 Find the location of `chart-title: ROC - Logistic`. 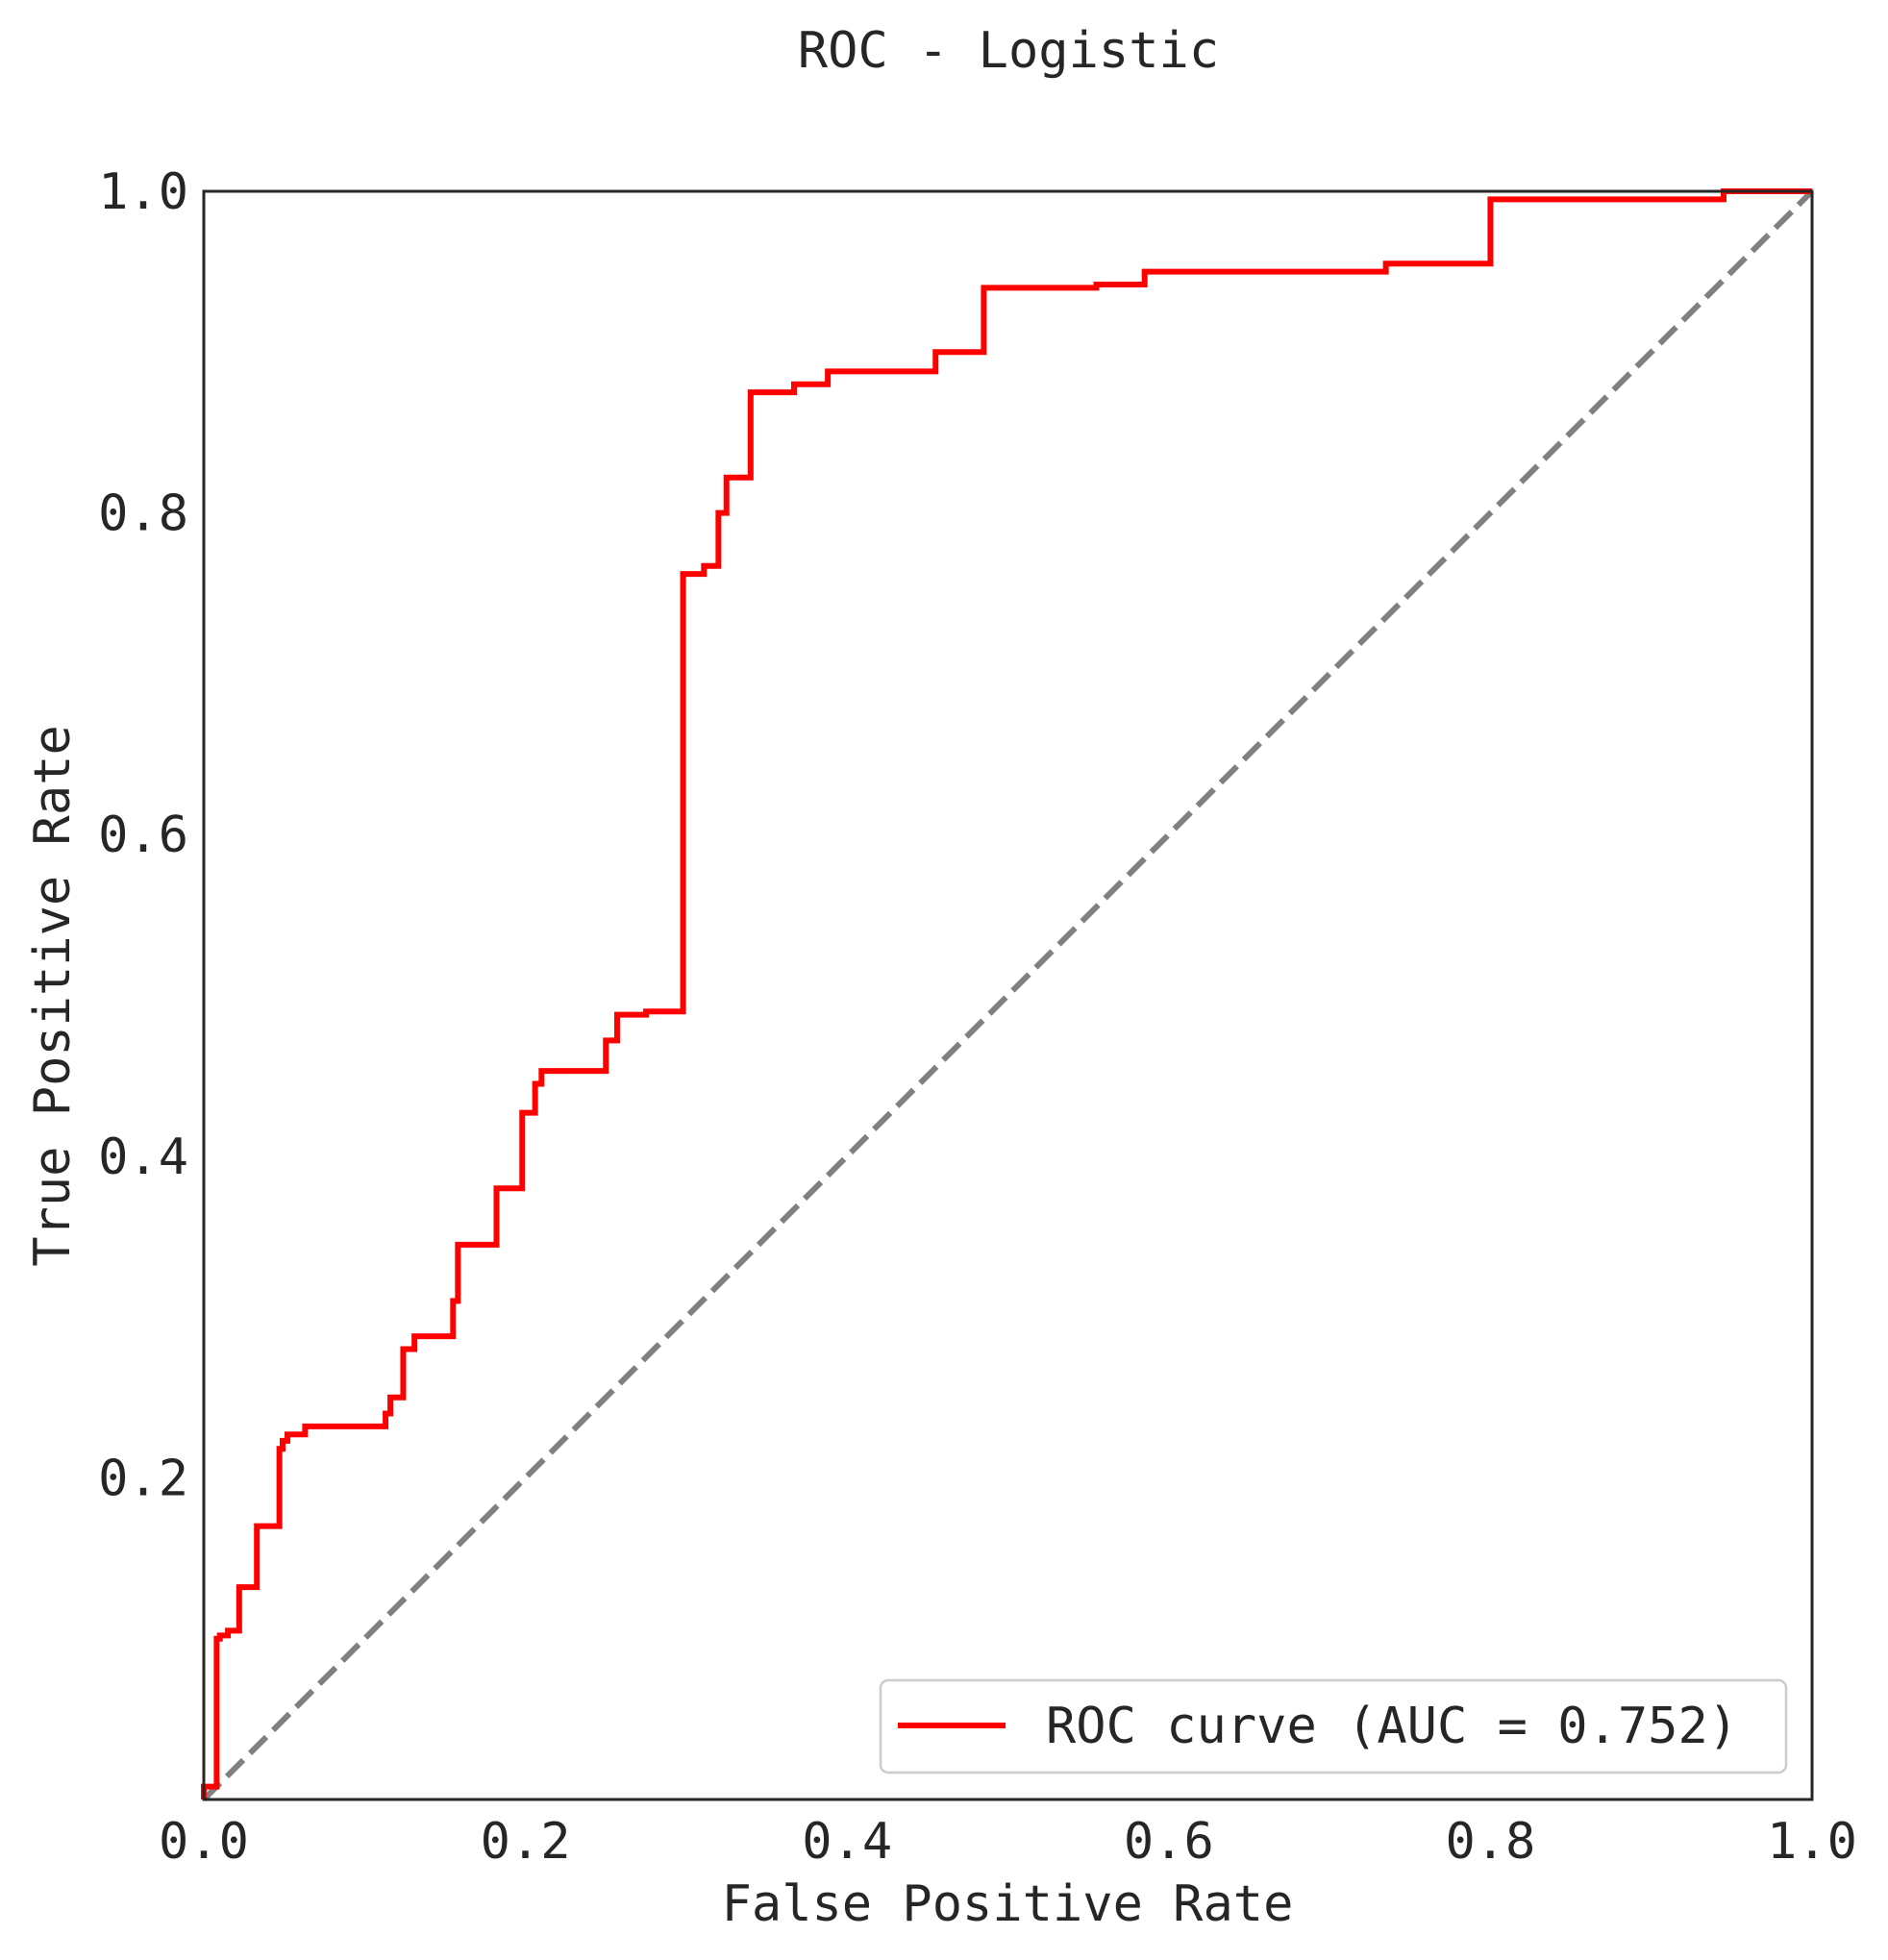

chart-title: ROC - Logistic is located at coordinates (1008, 51).